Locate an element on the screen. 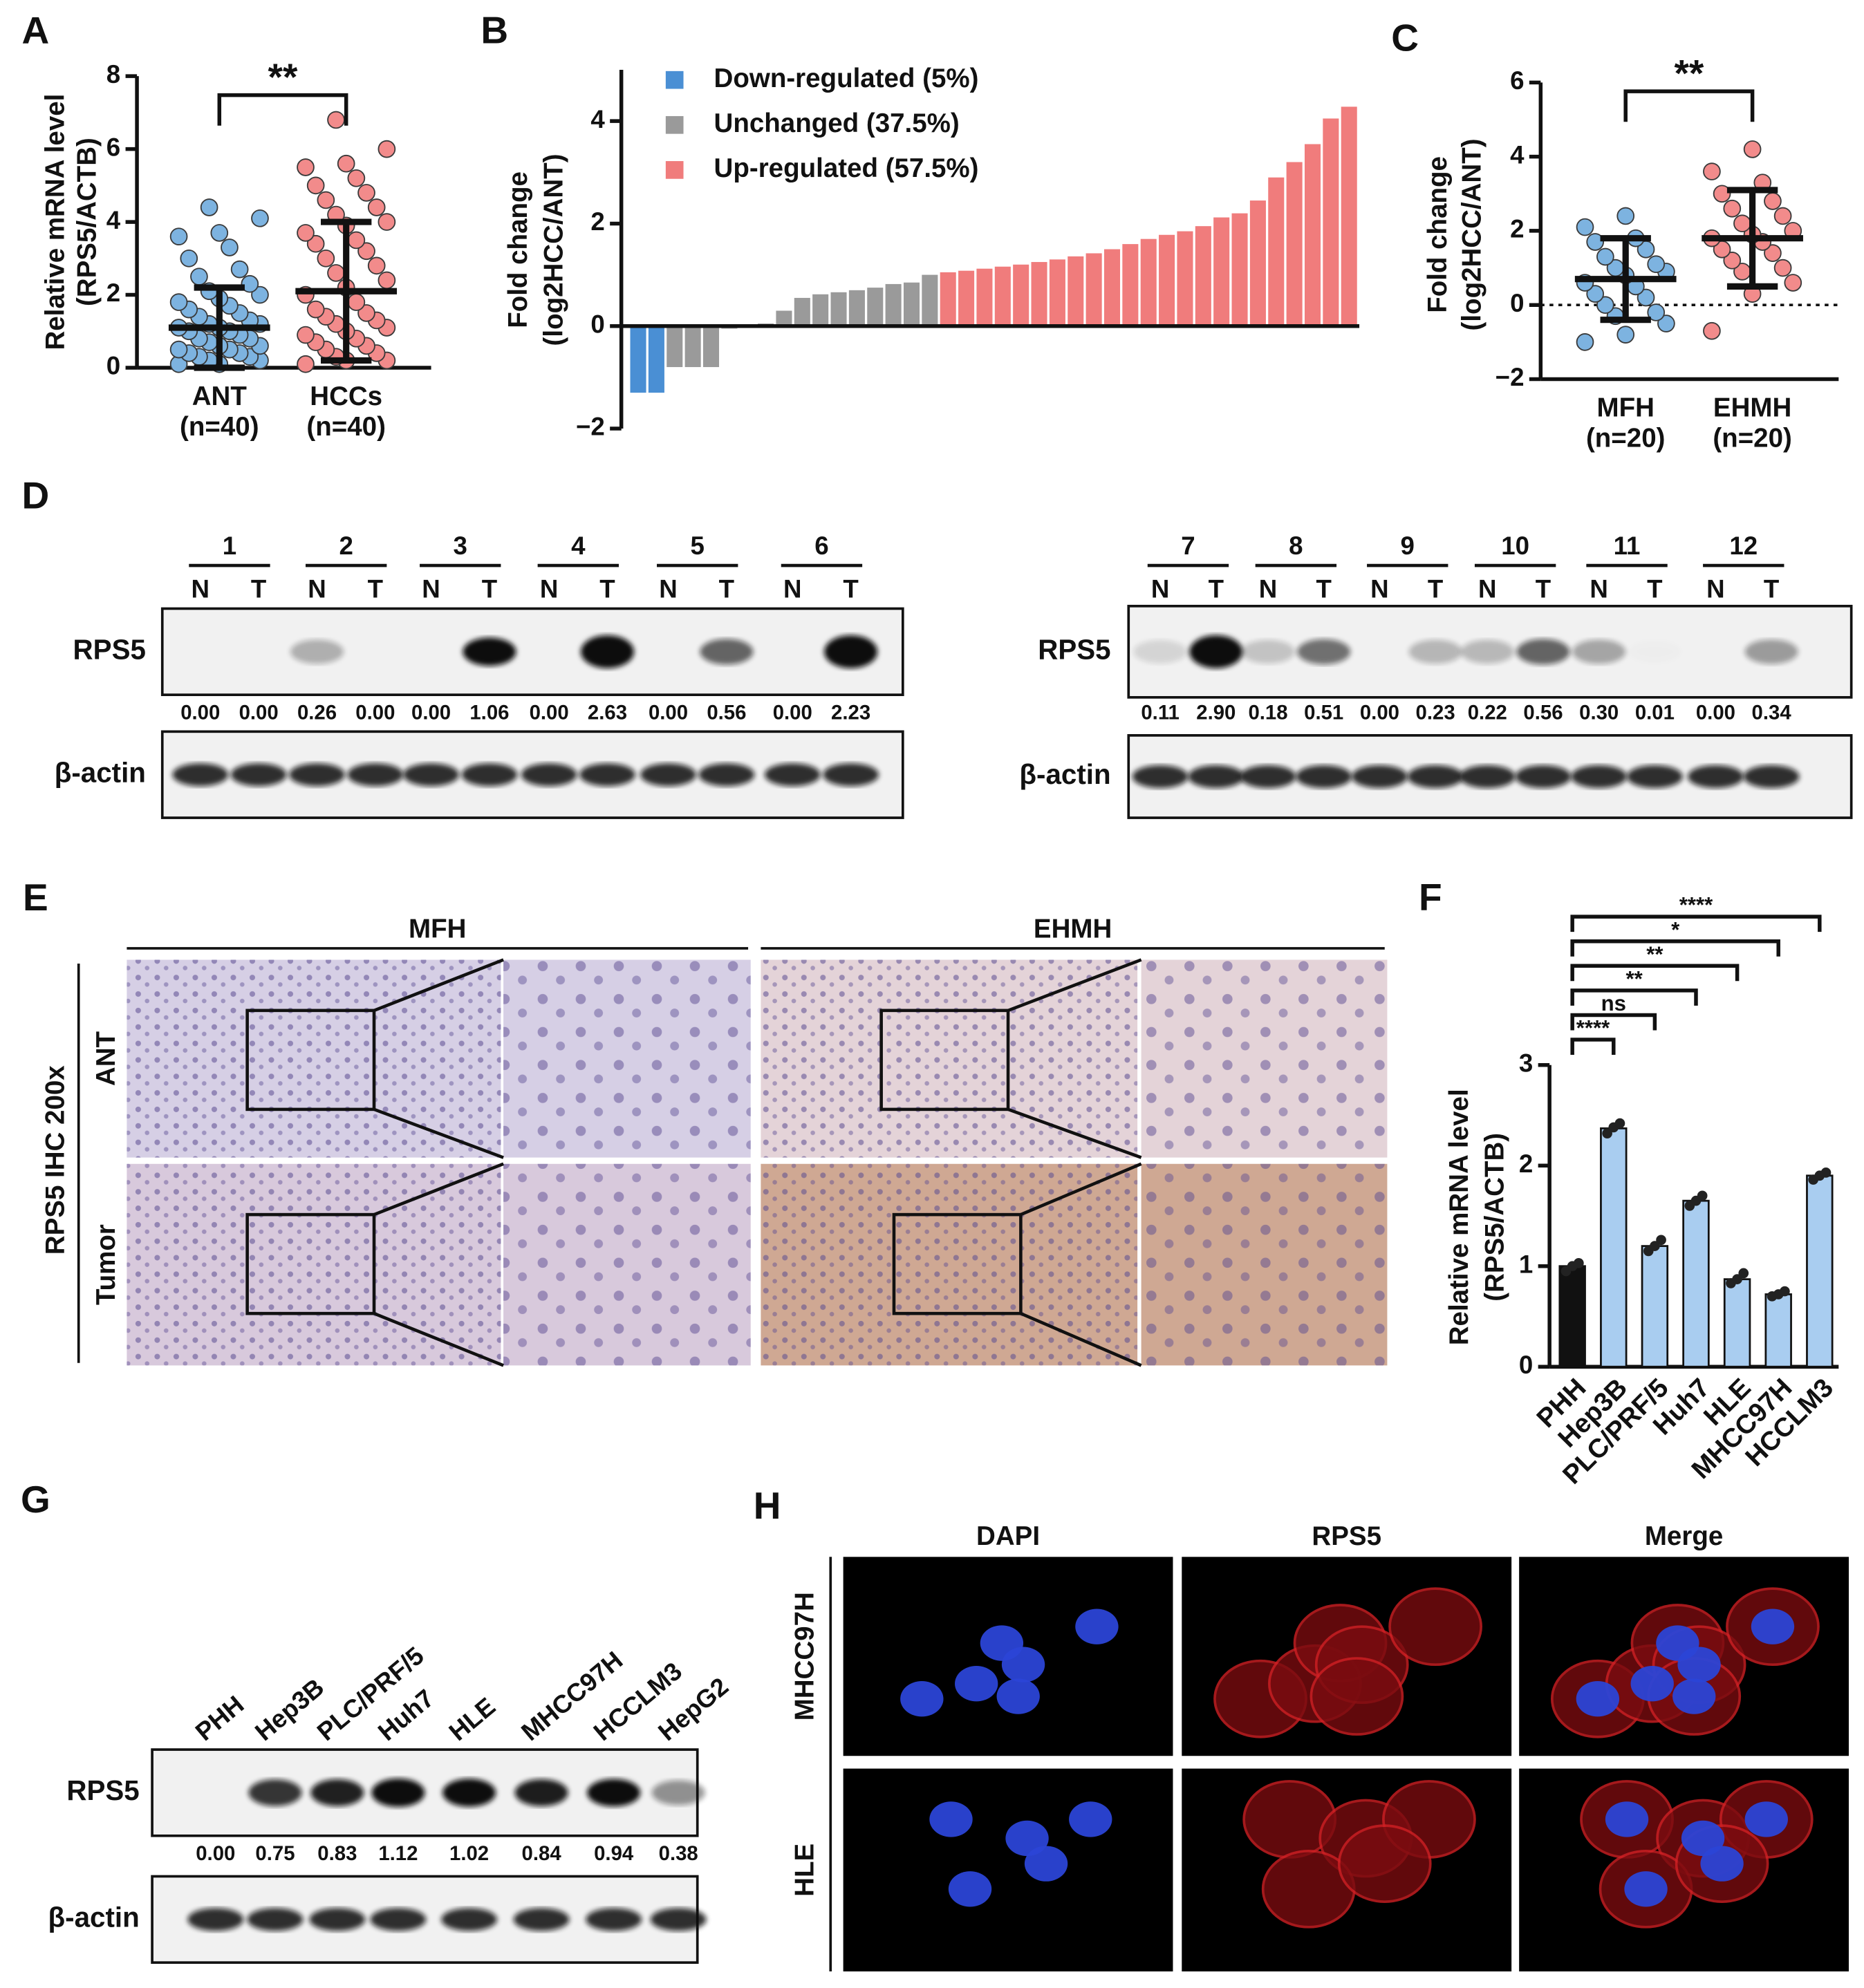  band-value: 0.34 is located at coordinates (1772, 712).